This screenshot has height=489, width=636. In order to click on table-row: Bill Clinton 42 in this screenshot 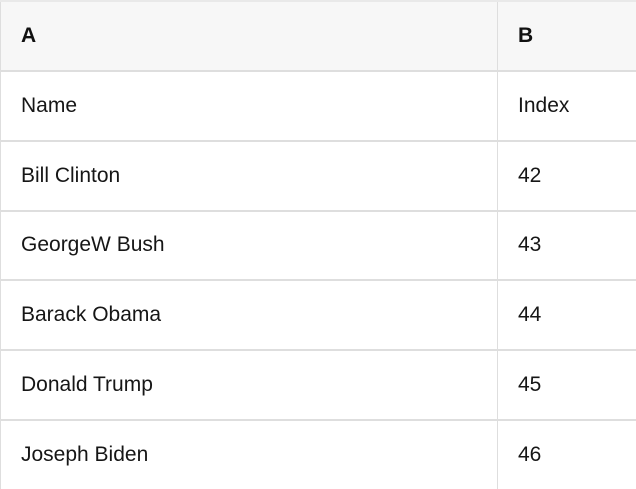, I will do `click(318, 176)`.